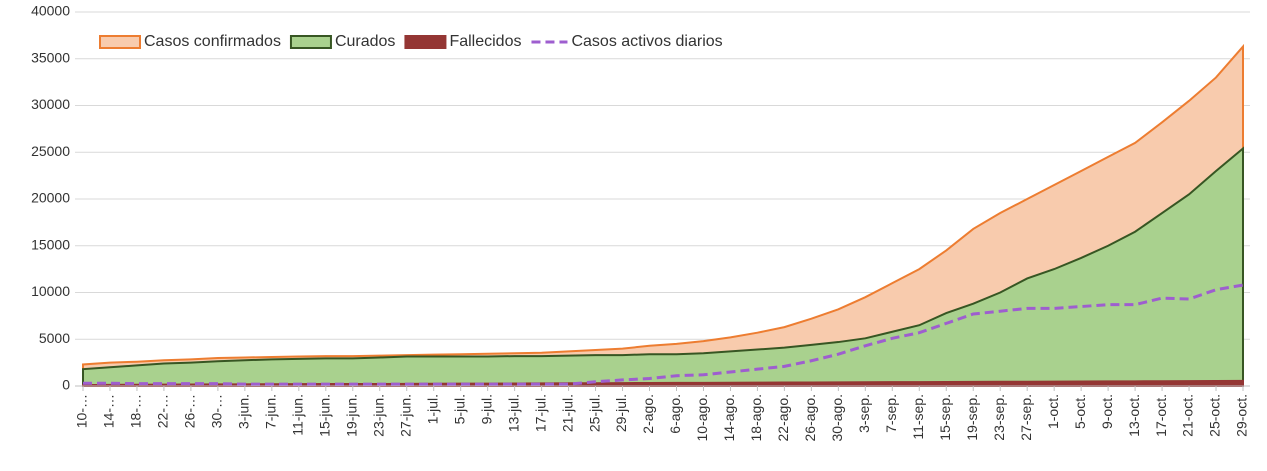 Image resolution: width=1267 pixels, height=471 pixels. Describe the element at coordinates (513, 413) in the screenshot. I see `x-tick-label: 13-jul.` at that location.